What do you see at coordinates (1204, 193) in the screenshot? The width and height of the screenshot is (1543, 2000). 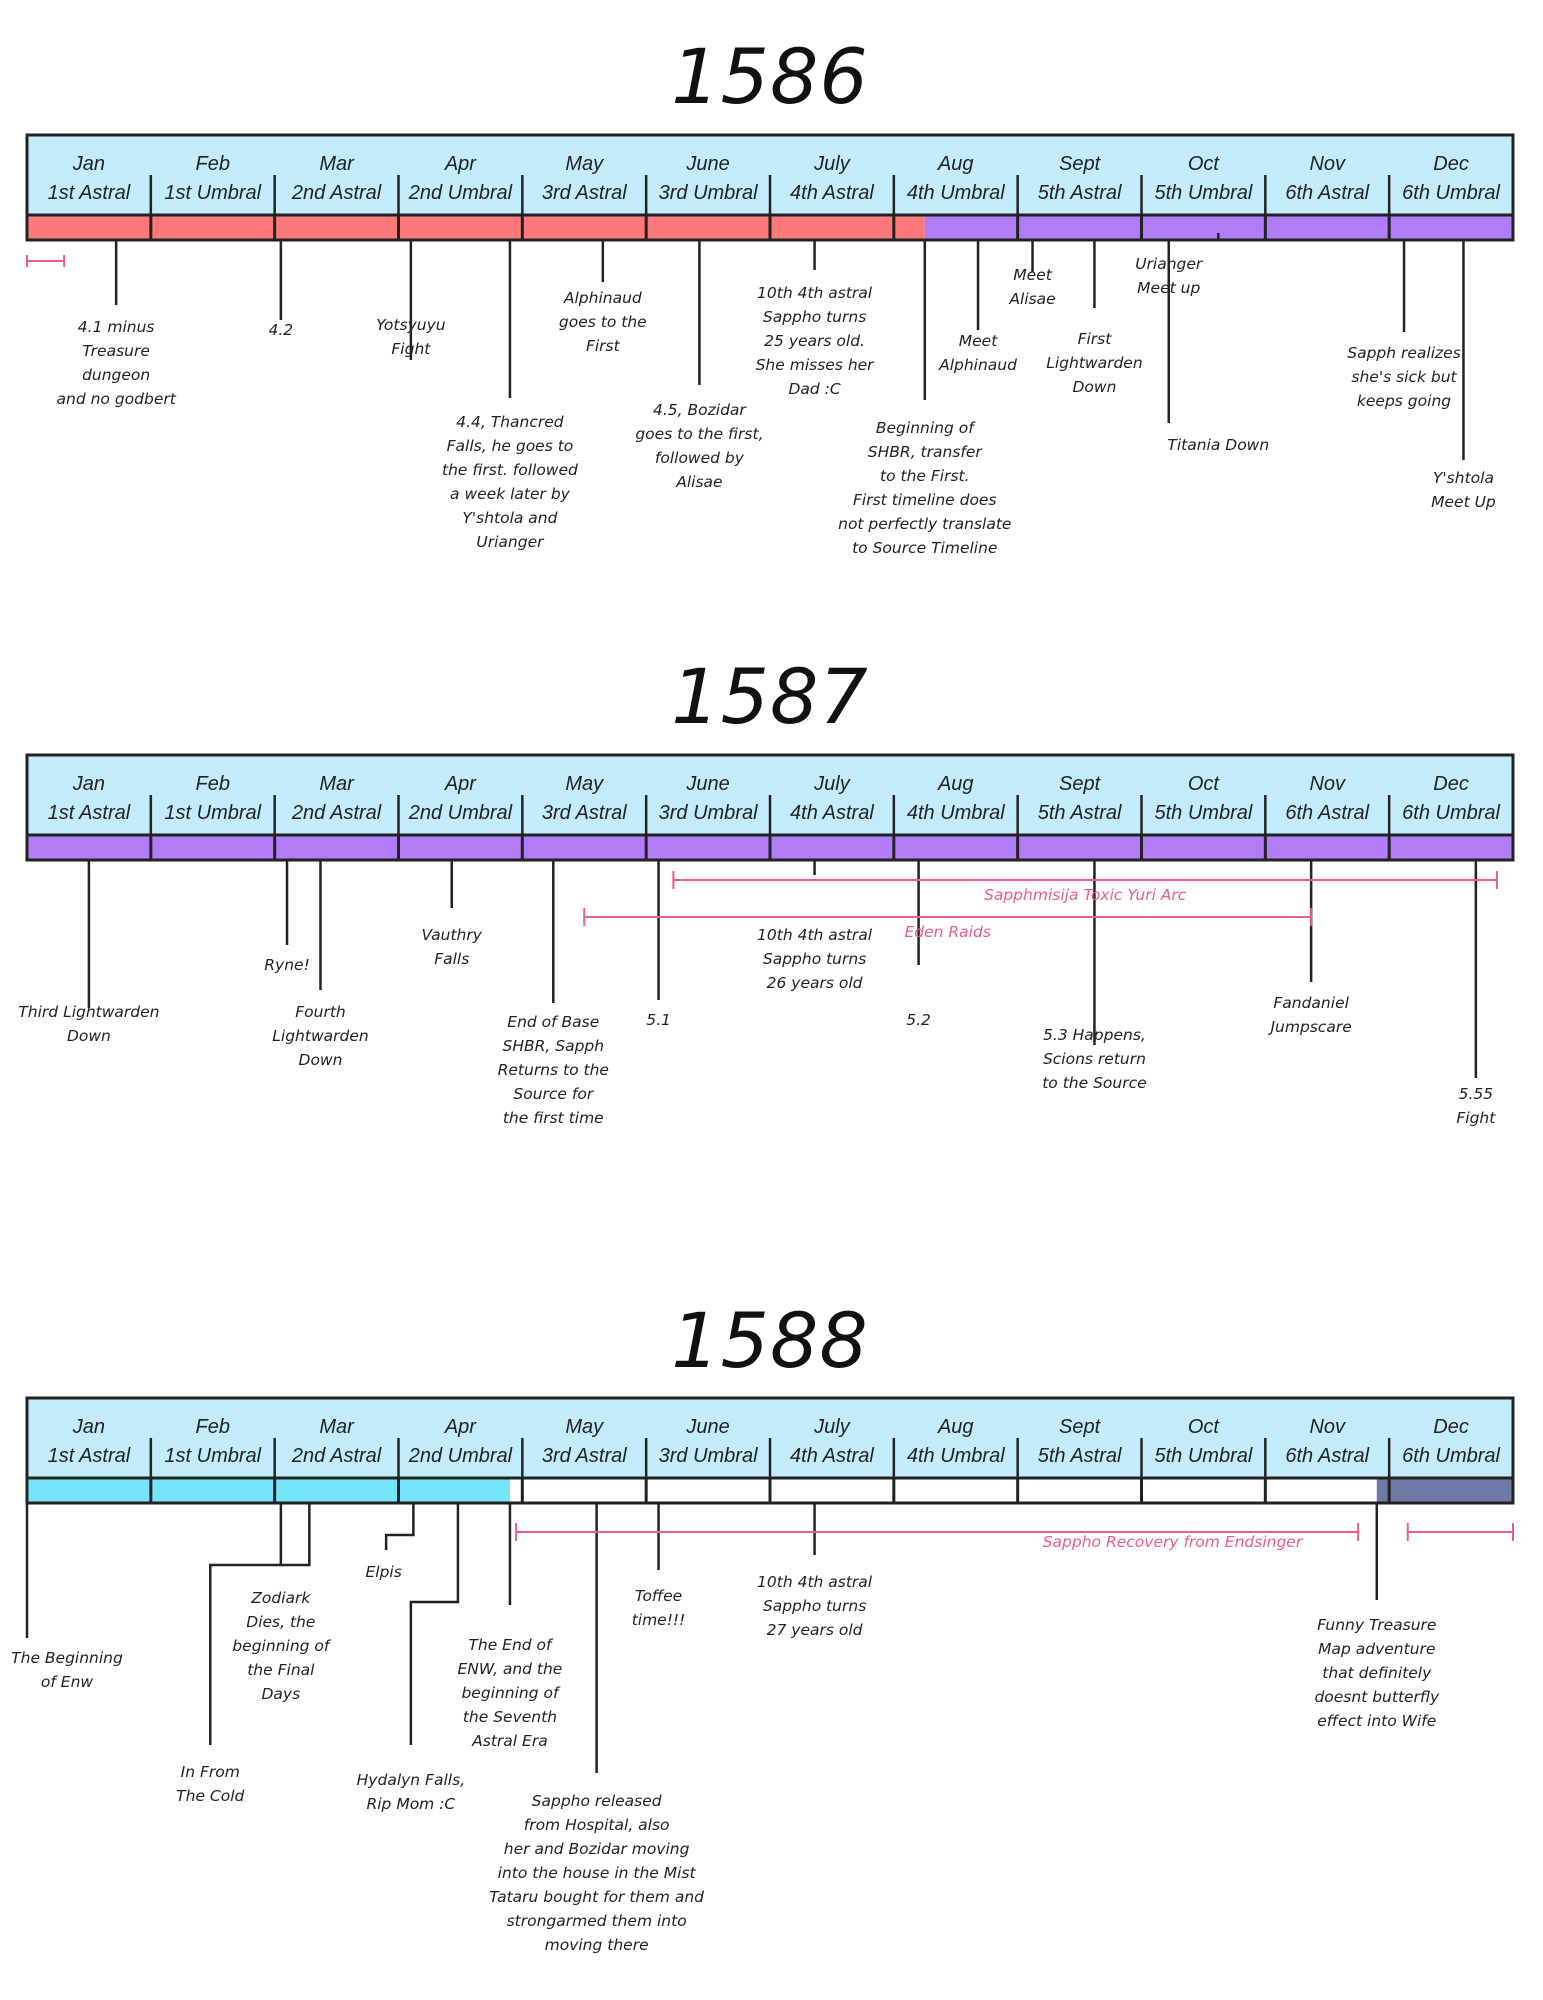 I see `era-label: 5th Umbral` at bounding box center [1204, 193].